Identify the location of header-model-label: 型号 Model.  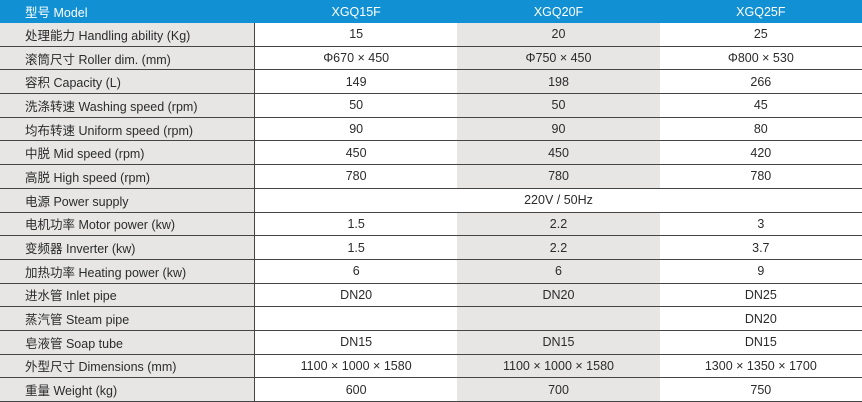
(56, 13).